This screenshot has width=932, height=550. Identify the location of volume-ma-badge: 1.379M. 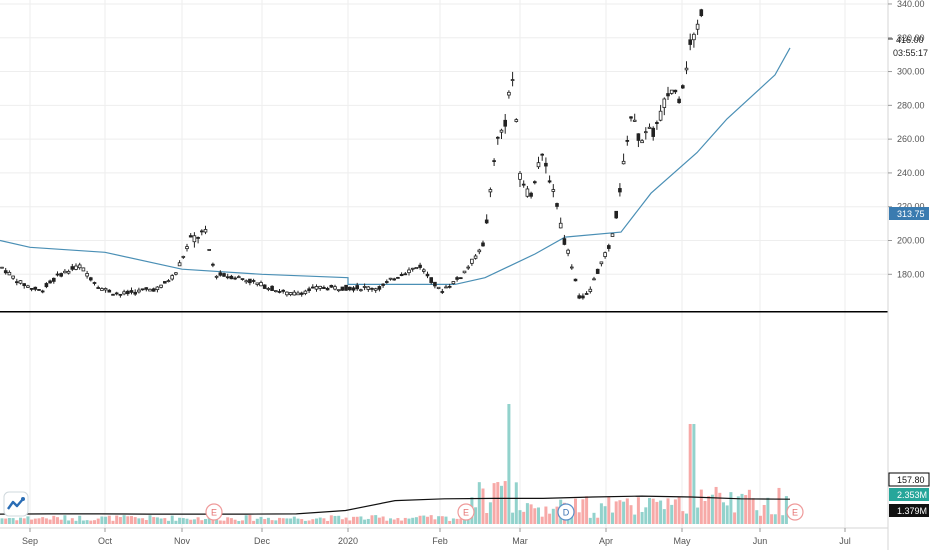
(909, 510).